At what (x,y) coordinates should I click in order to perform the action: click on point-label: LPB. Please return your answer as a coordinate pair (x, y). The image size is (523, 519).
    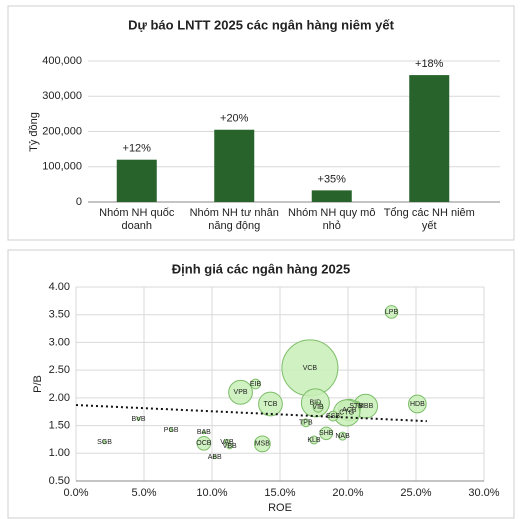
    Looking at the image, I should click on (392, 312).